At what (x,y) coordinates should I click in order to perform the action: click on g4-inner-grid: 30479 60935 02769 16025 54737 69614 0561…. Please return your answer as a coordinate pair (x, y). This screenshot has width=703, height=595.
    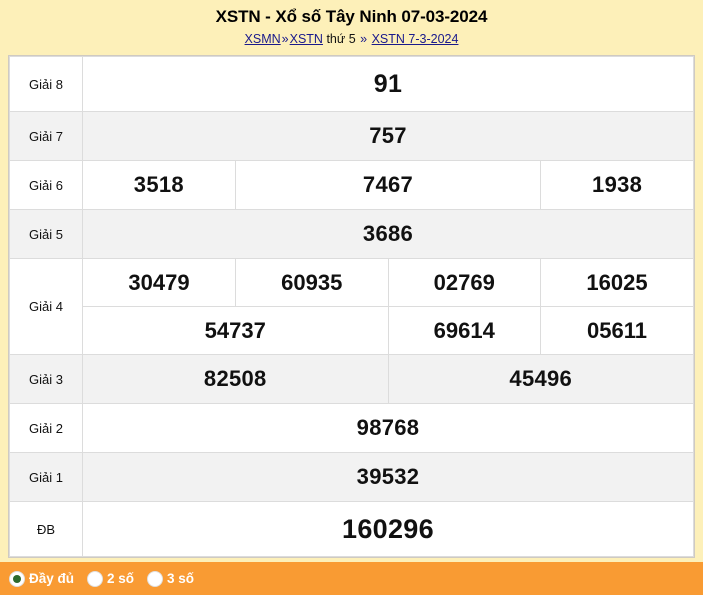
    Looking at the image, I should click on (388, 306).